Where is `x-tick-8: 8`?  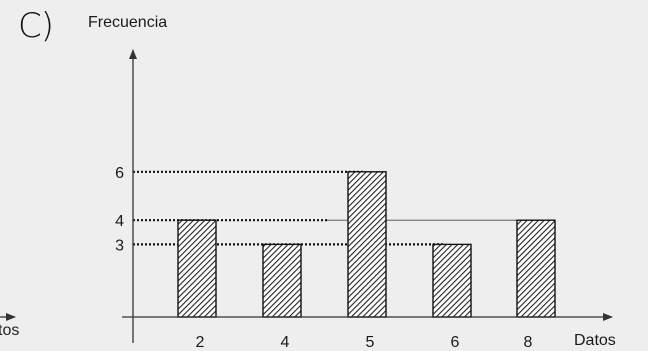
x-tick-8: 8 is located at coordinates (528, 342).